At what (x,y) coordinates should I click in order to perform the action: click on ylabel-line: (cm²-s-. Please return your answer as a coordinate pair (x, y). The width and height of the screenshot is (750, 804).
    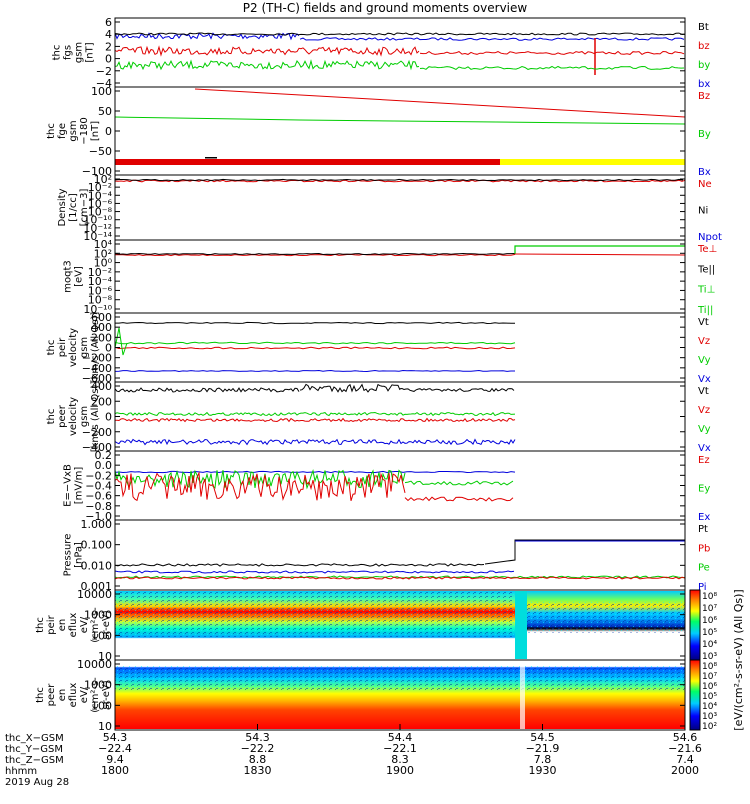
    Looking at the image, I should click on (95, 625).